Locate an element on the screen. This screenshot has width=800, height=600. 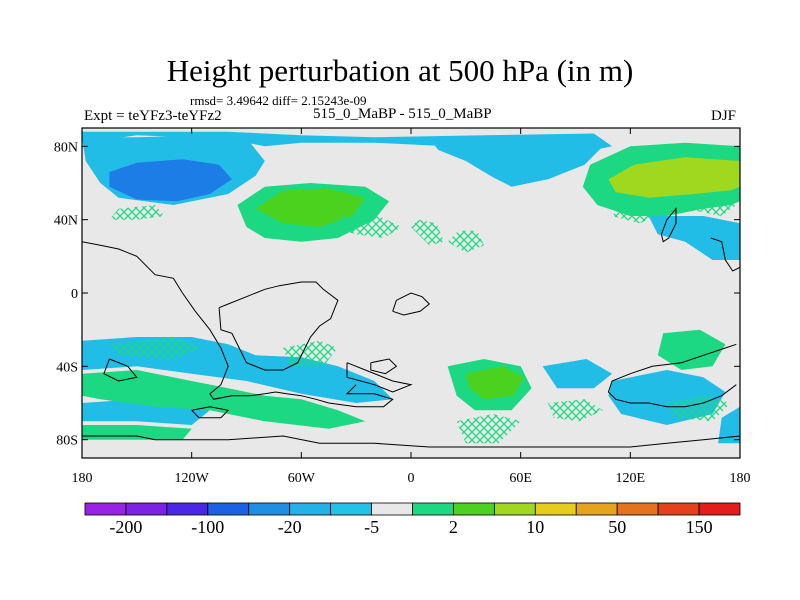
colorbar-label: 150 is located at coordinates (699, 527).